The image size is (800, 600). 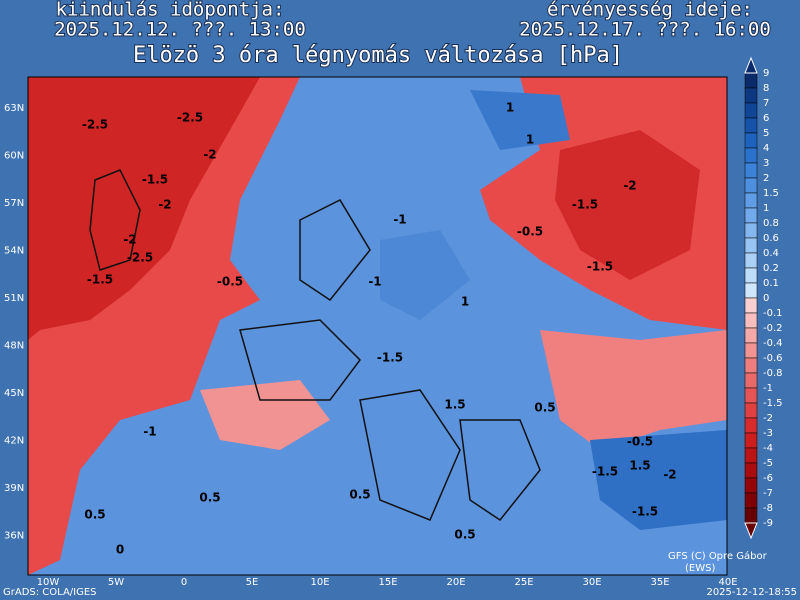 I want to click on colorbar-label: -0.4, so click(x=773, y=343).